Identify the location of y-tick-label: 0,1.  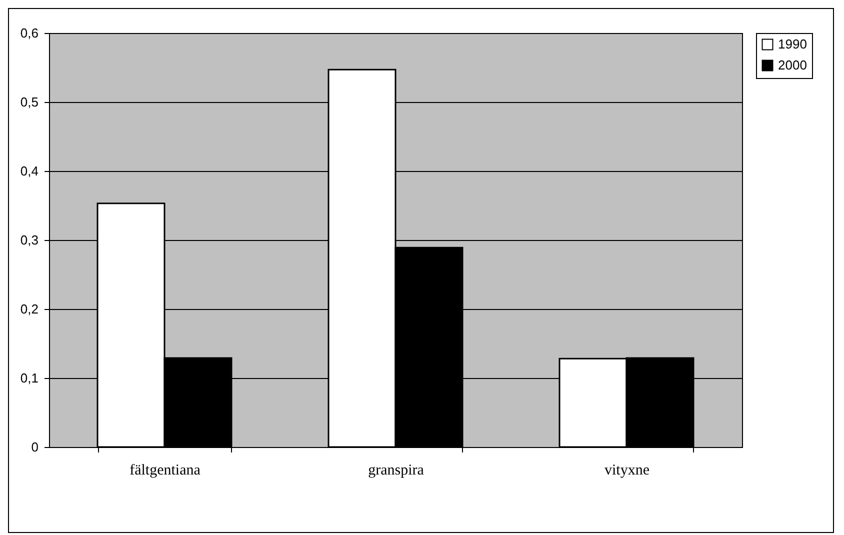
(29, 378).